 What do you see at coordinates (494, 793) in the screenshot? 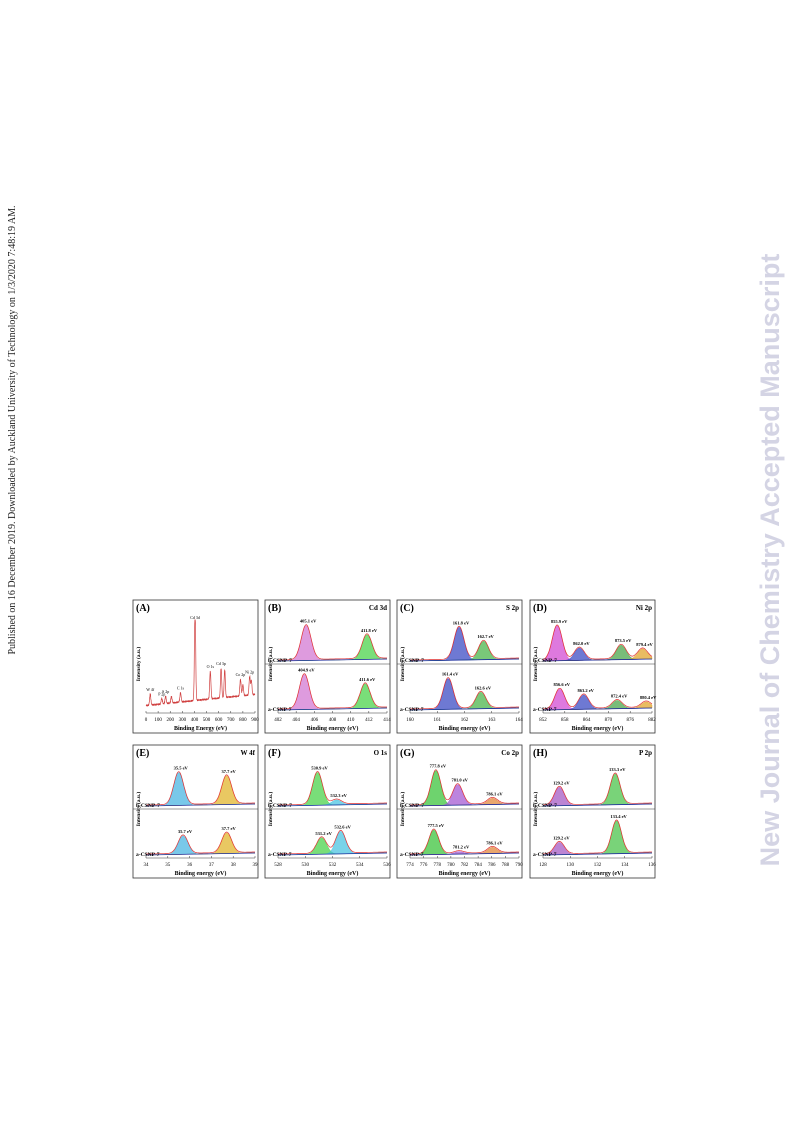
I see `peak-label: 786.1 eV` at bounding box center [494, 793].